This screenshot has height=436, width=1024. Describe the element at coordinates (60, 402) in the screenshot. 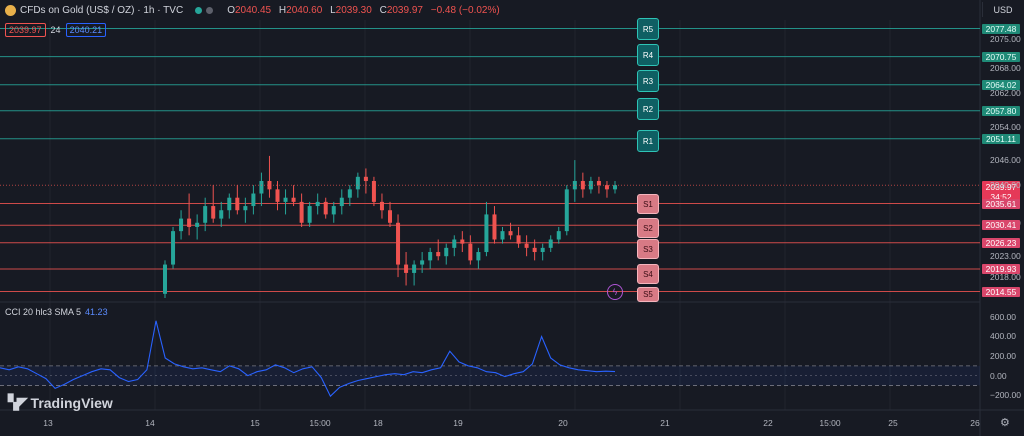

I see `tradingview-logo: ▚◤ TradingView` at that location.